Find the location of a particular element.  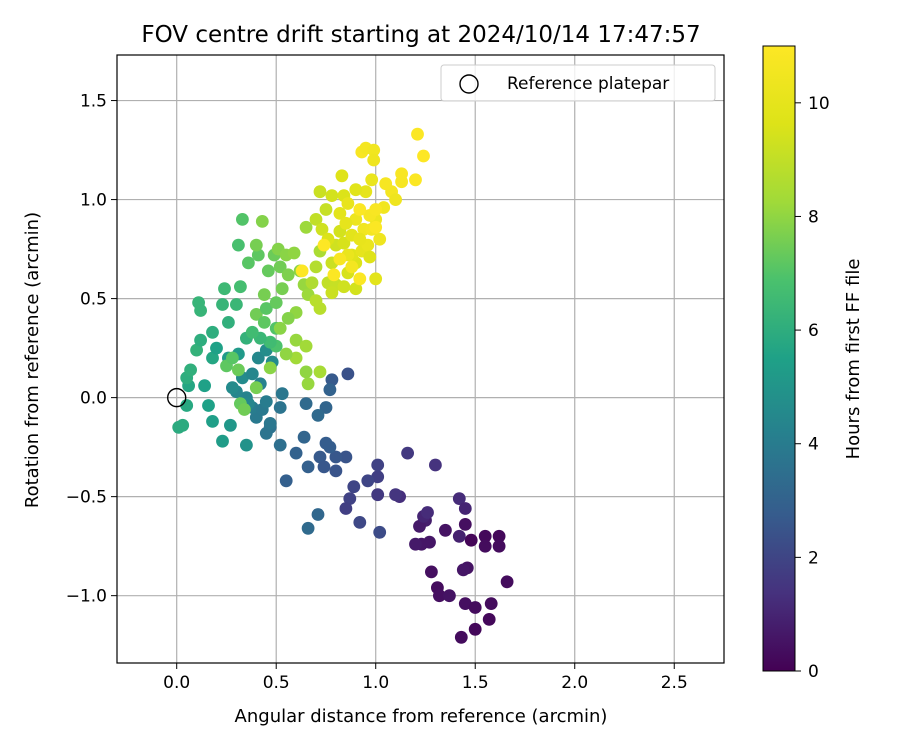

legend: Reference platepar is located at coordinates (578, 83).